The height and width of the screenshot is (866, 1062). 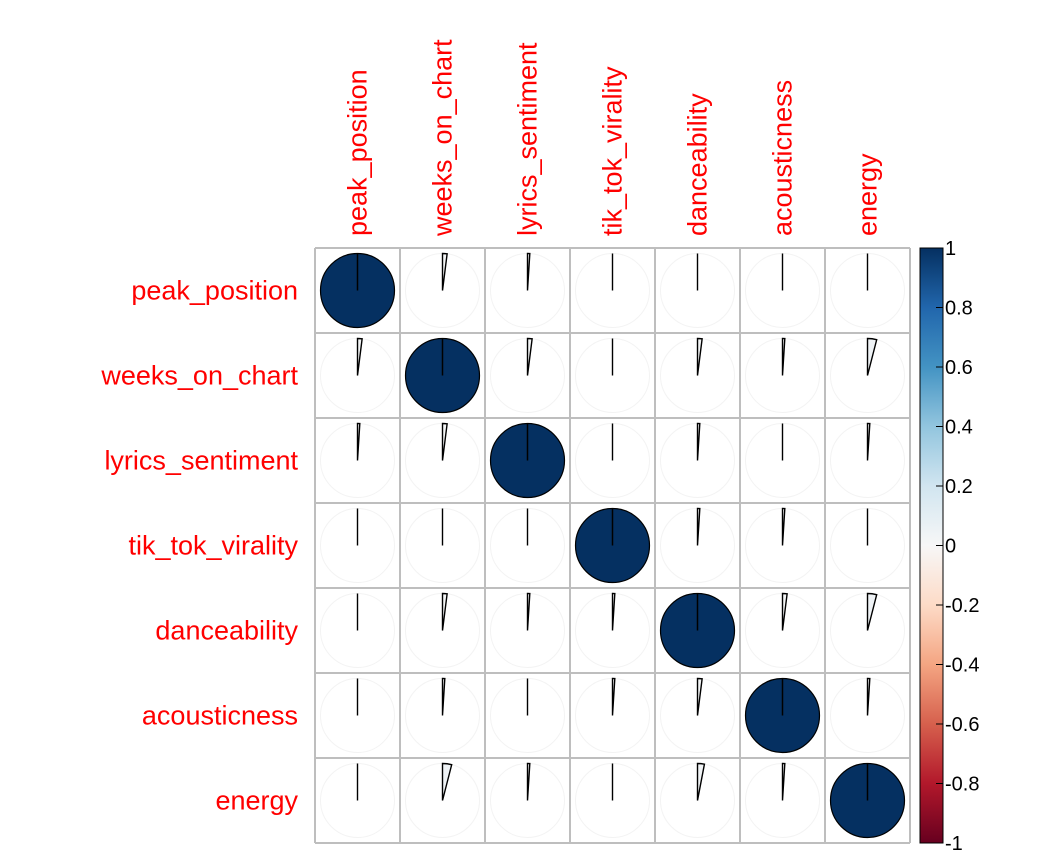 What do you see at coordinates (214, 291) in the screenshot?
I see `row-label: peak_position` at bounding box center [214, 291].